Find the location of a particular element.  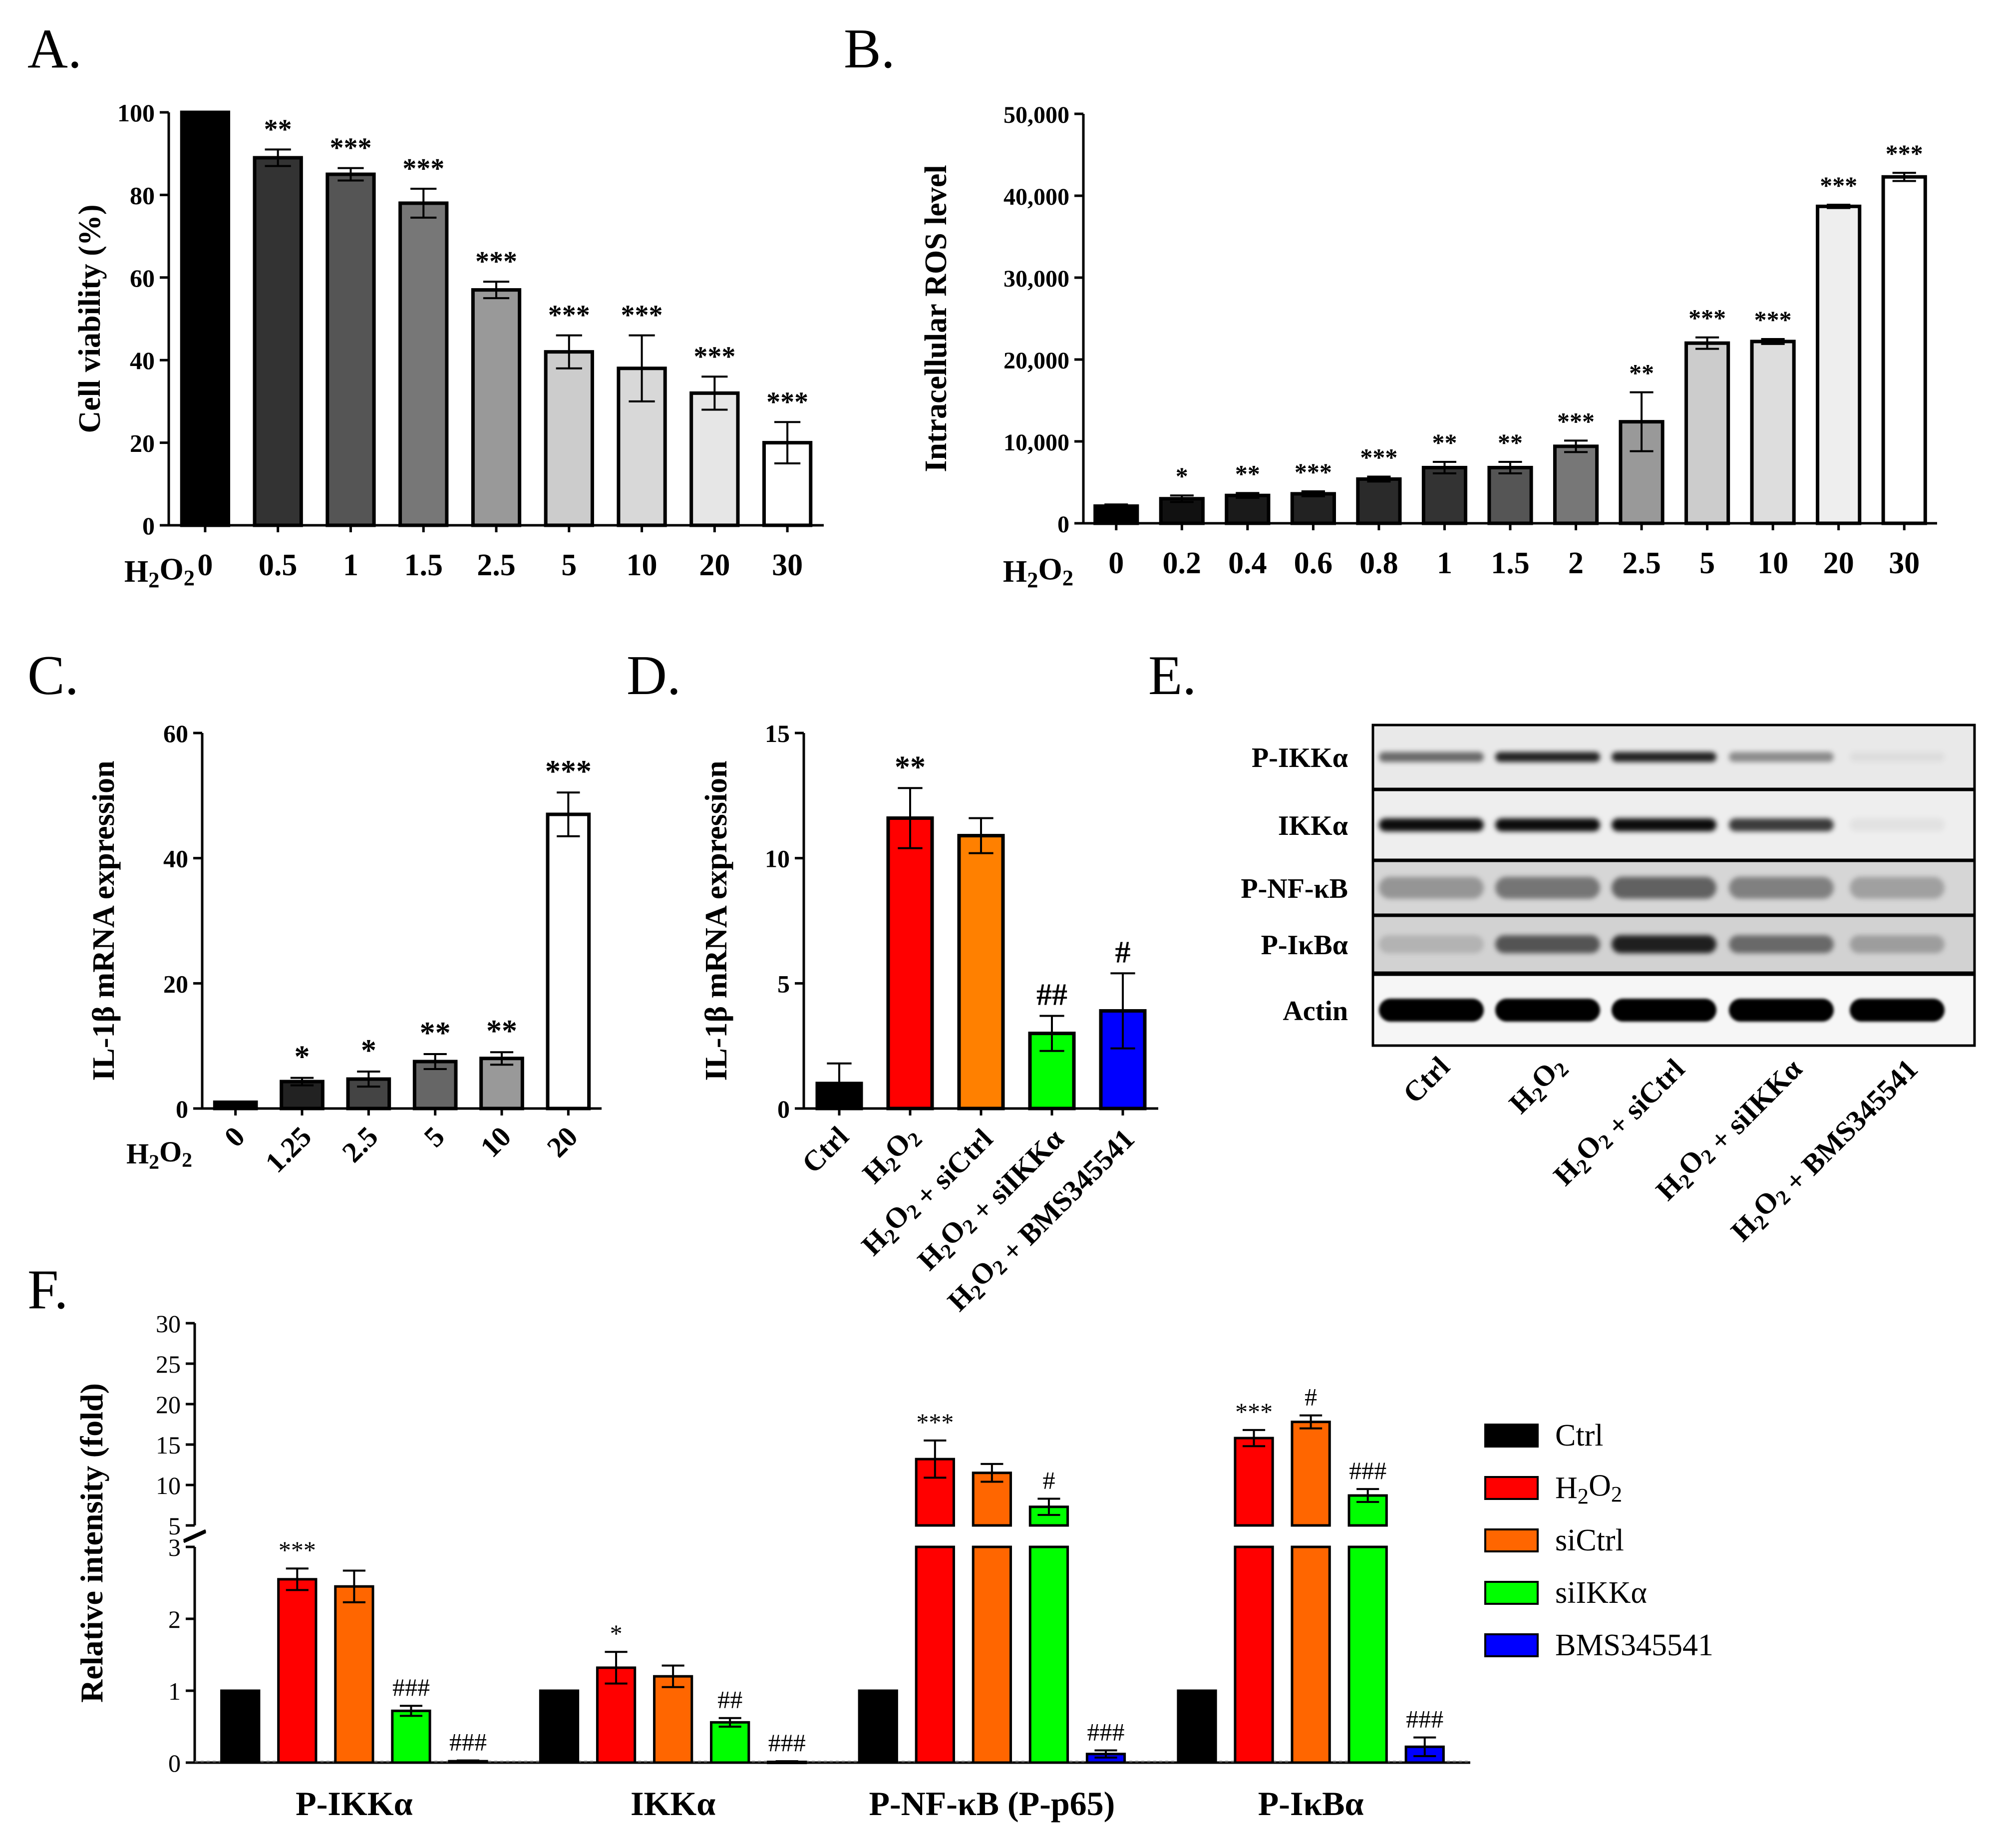

legend-label: Ctrl is located at coordinates (1579, 1436).